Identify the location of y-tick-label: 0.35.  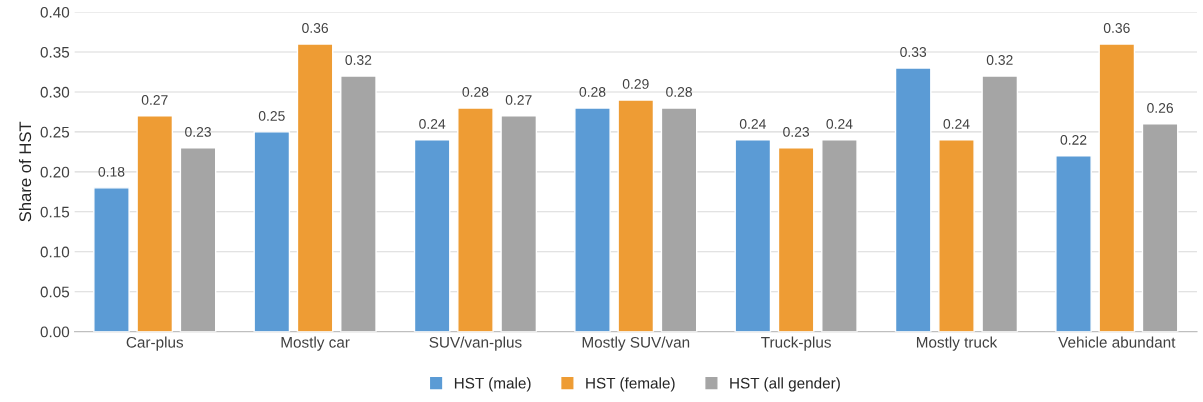
(55, 52).